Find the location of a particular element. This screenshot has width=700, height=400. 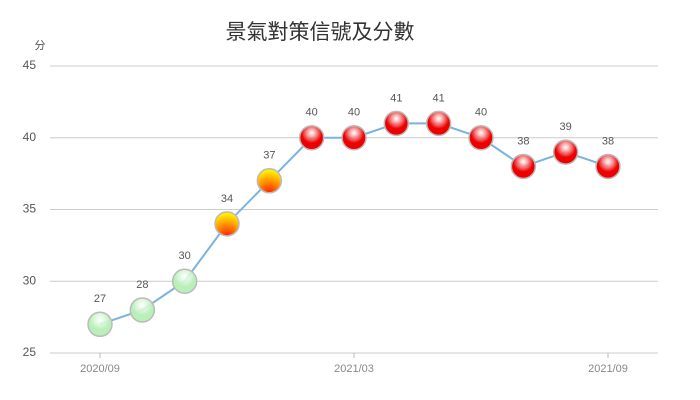

value-label: 30 is located at coordinates (185, 256).